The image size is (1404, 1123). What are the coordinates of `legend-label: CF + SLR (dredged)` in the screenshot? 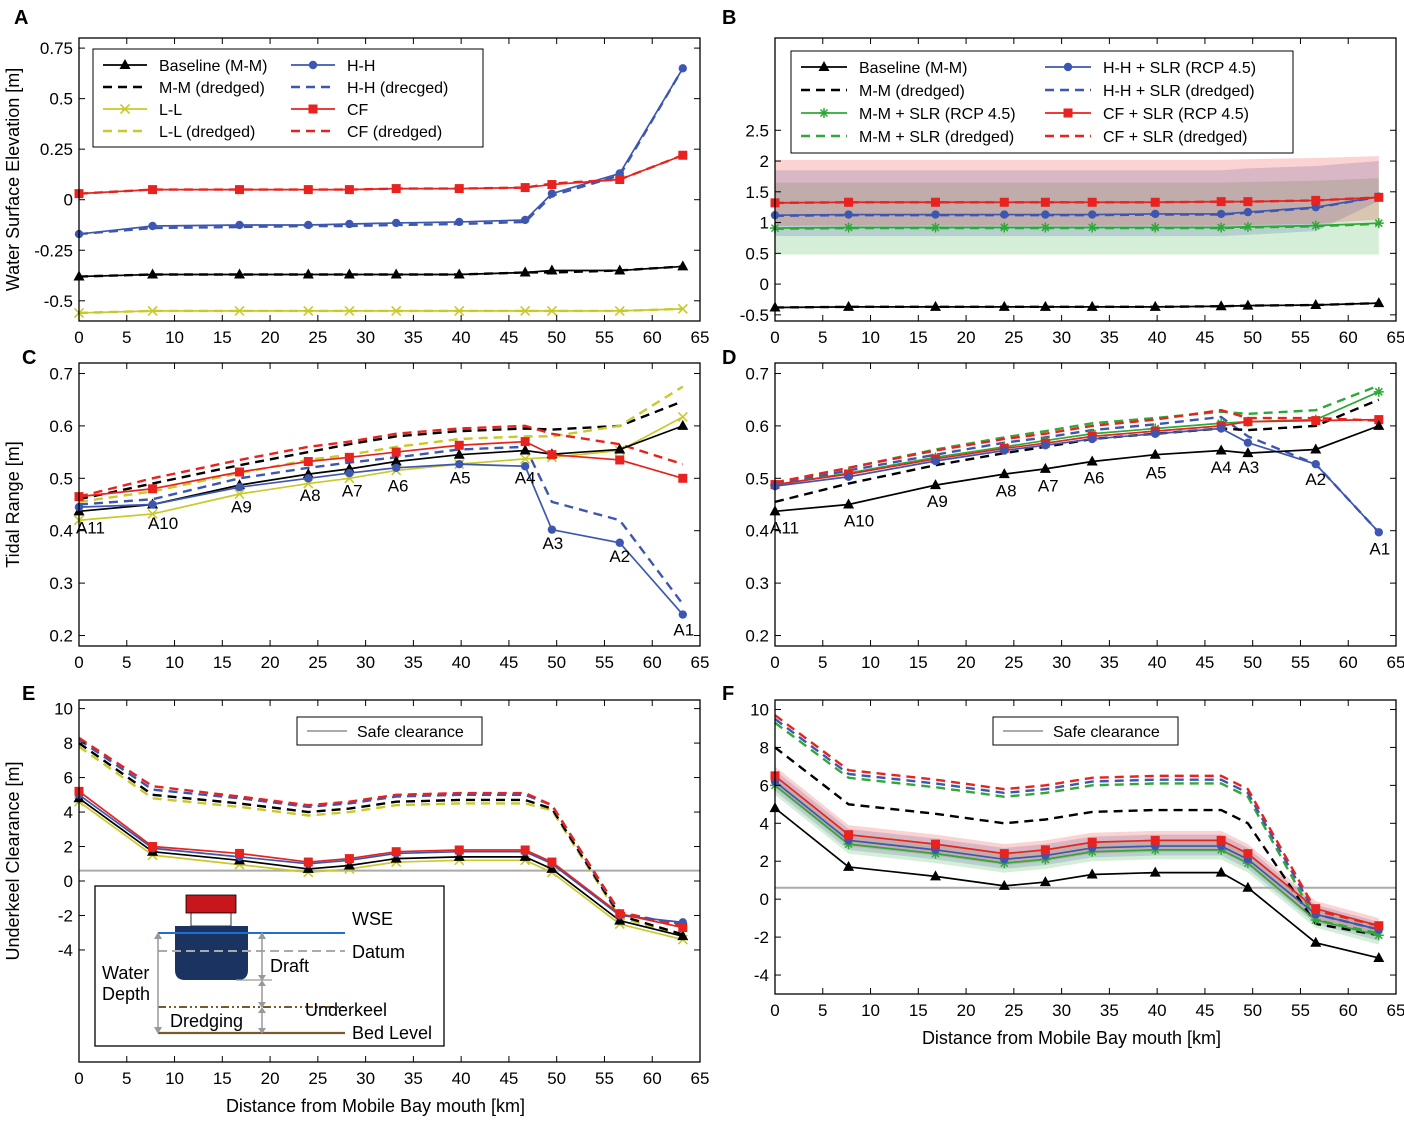 It's located at (1175, 137).